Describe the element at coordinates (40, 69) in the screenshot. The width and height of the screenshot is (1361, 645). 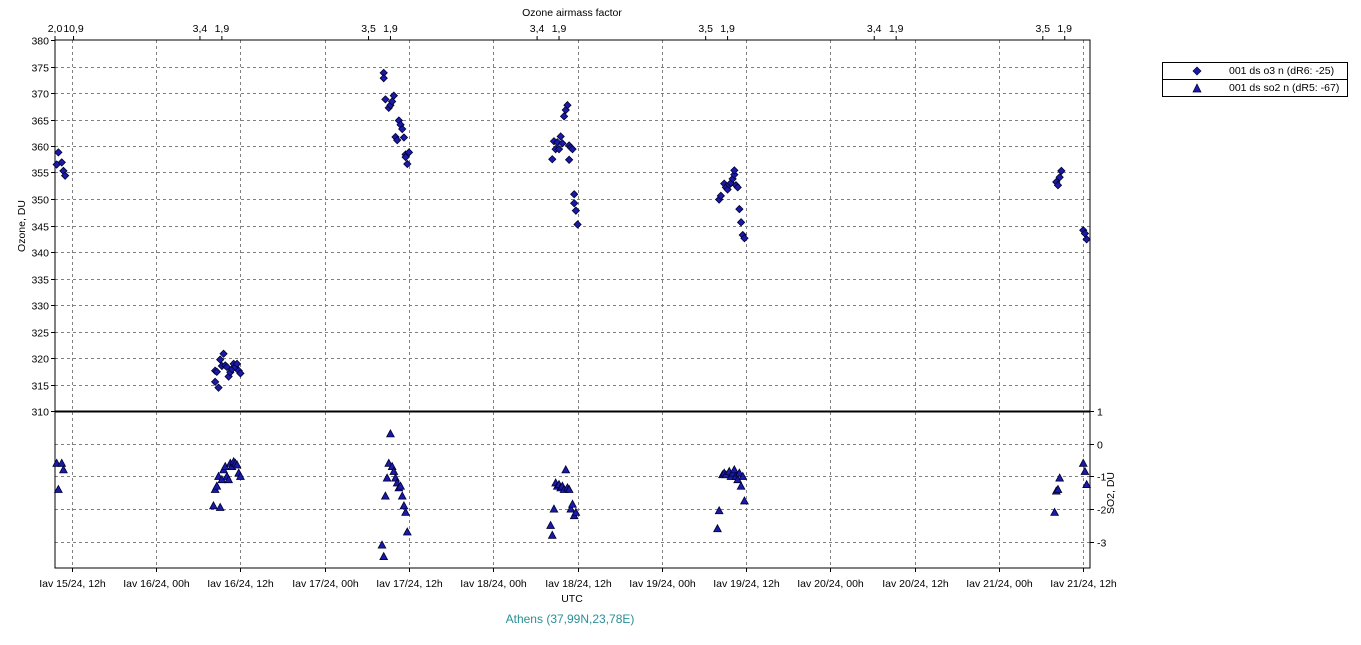
I see `y-left-tick-label: 375` at that location.